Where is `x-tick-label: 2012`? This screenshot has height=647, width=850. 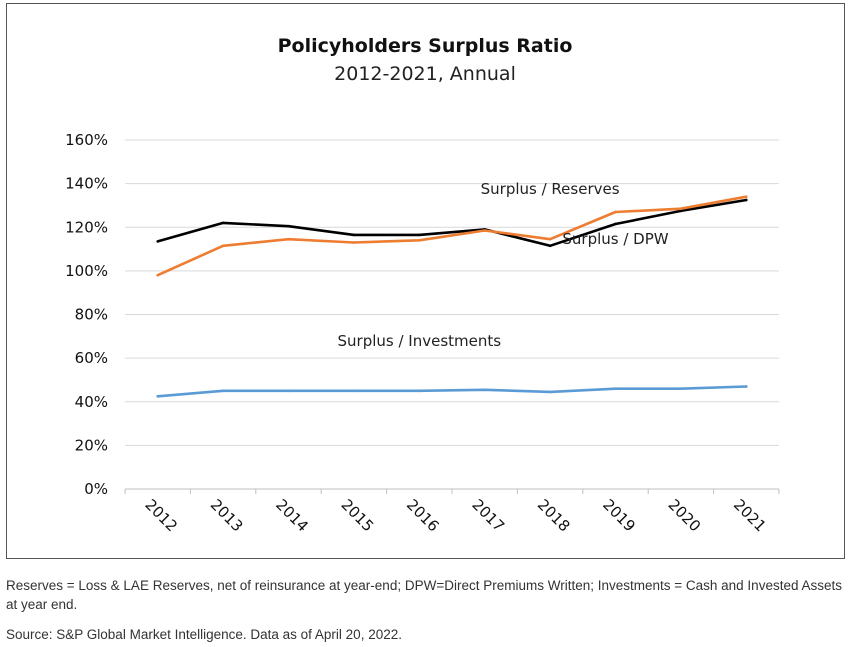 x-tick-label: 2012 is located at coordinates (161, 516).